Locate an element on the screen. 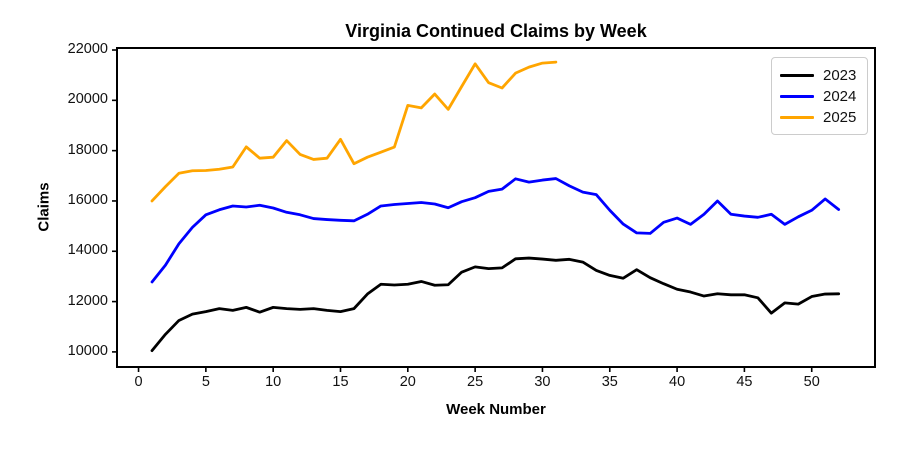  y-tick-label: 12000 is located at coordinates (87, 300).